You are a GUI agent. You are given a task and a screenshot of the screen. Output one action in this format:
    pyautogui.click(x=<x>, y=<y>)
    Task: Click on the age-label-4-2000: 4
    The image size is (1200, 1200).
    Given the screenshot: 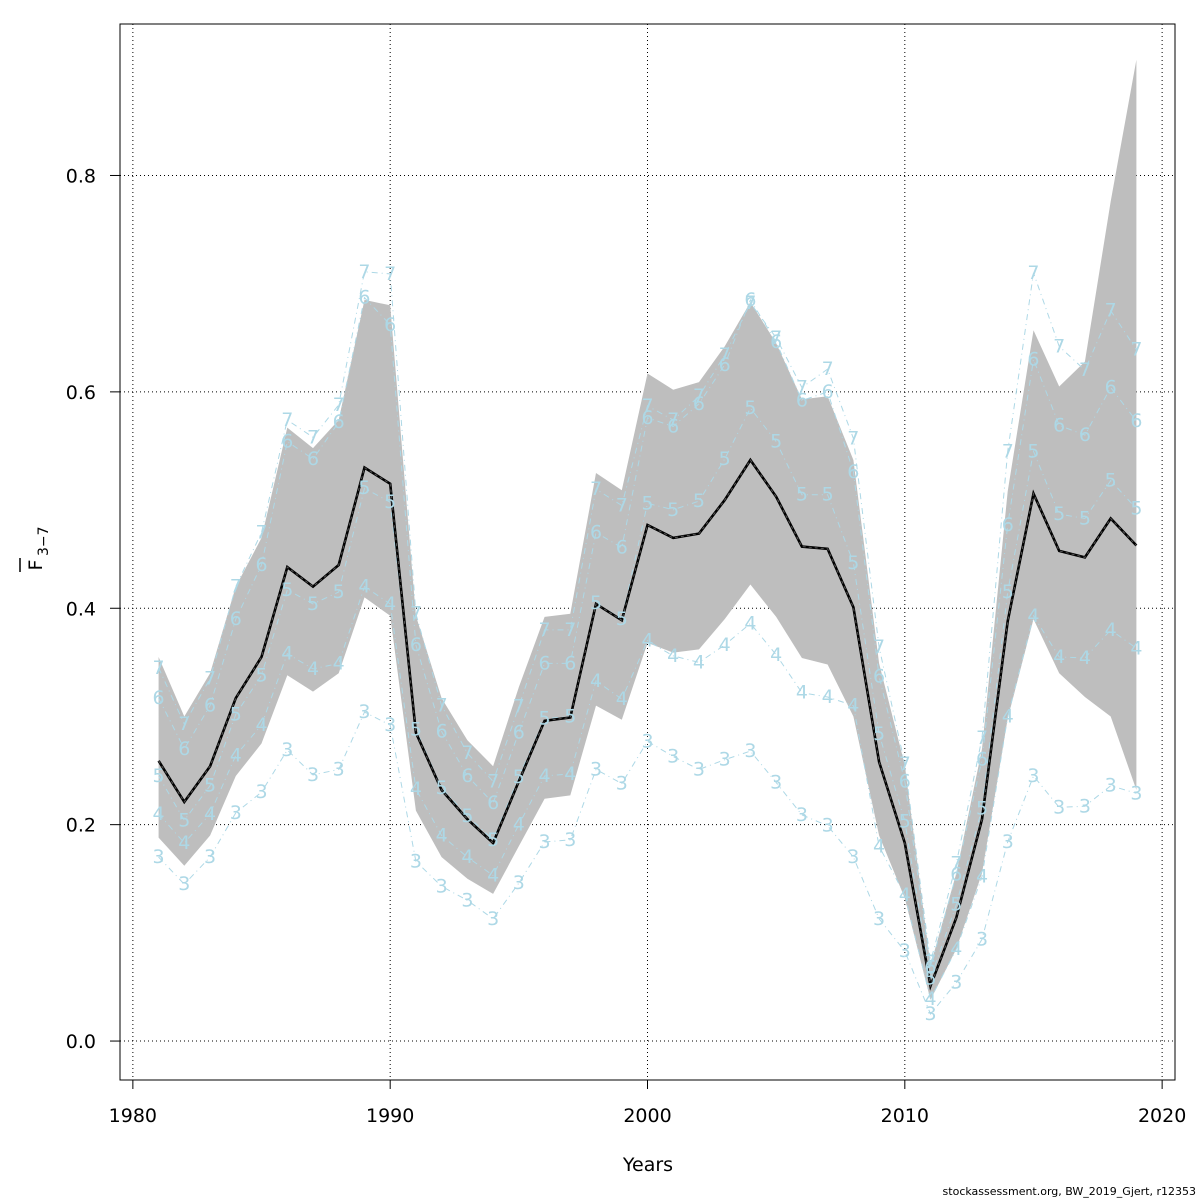 What is the action you would take?
    pyautogui.click(x=647, y=641)
    